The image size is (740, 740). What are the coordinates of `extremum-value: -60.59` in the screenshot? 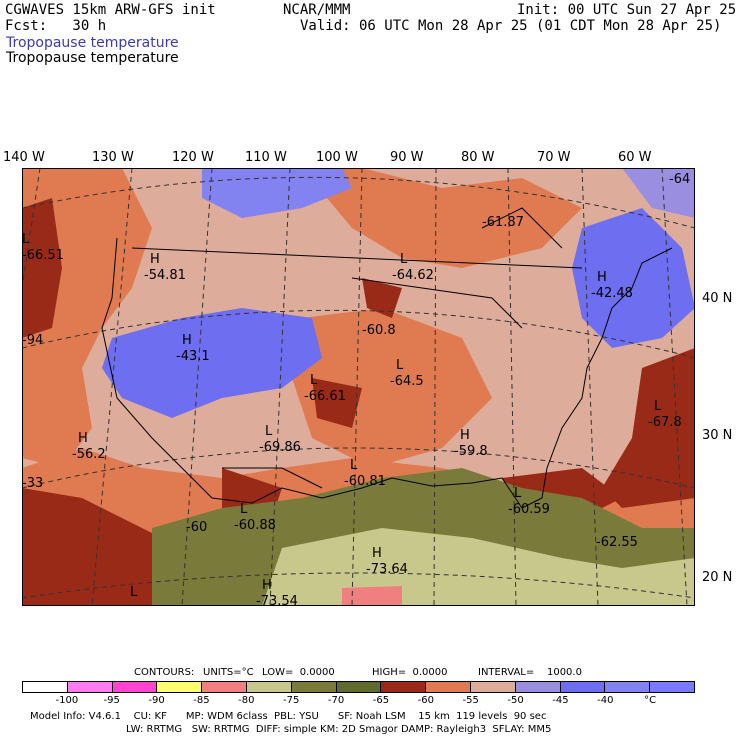 It's located at (529, 509).